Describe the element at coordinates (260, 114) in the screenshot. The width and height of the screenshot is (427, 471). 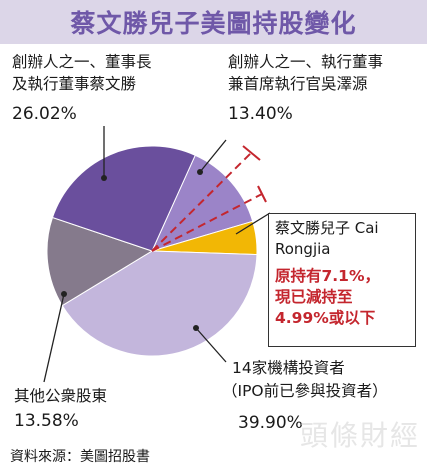
I see `pct-wu-zeyuan: 13.40%` at that location.